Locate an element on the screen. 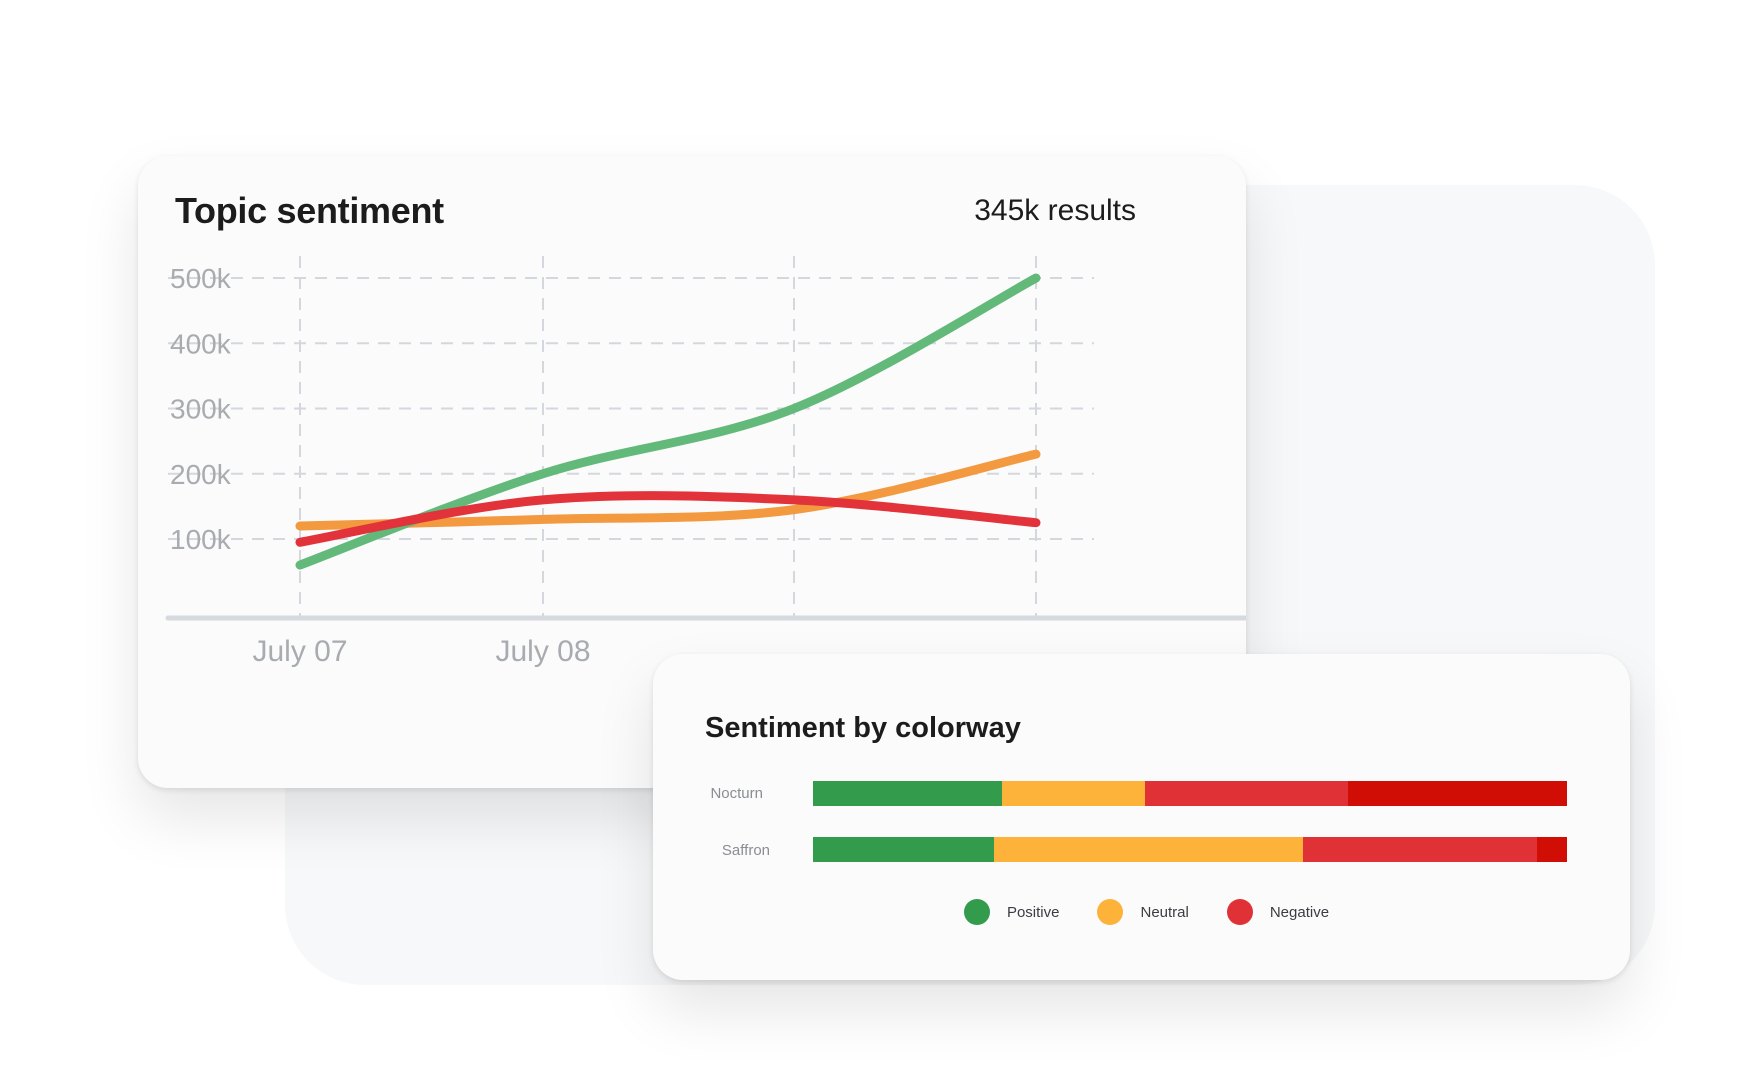 This screenshot has width=1740, height=1065. legend-label-neutral: Neutral is located at coordinates (1164, 912).